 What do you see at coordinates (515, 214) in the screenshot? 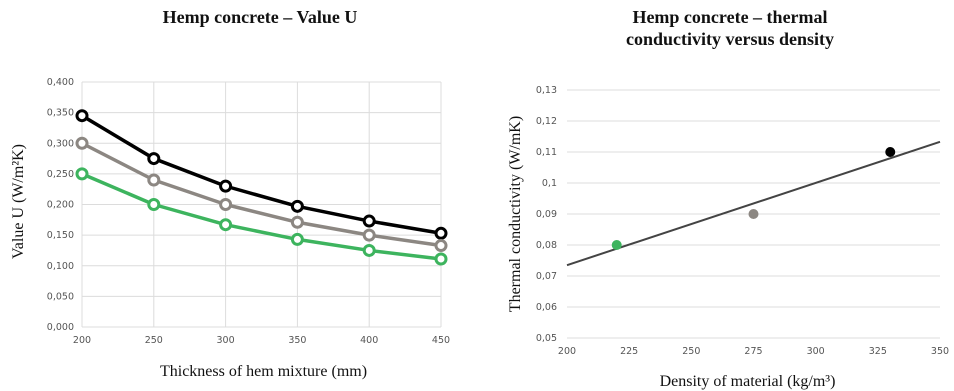
I see `y-axis-label: Thermal conductivity (W/mK)` at bounding box center [515, 214].